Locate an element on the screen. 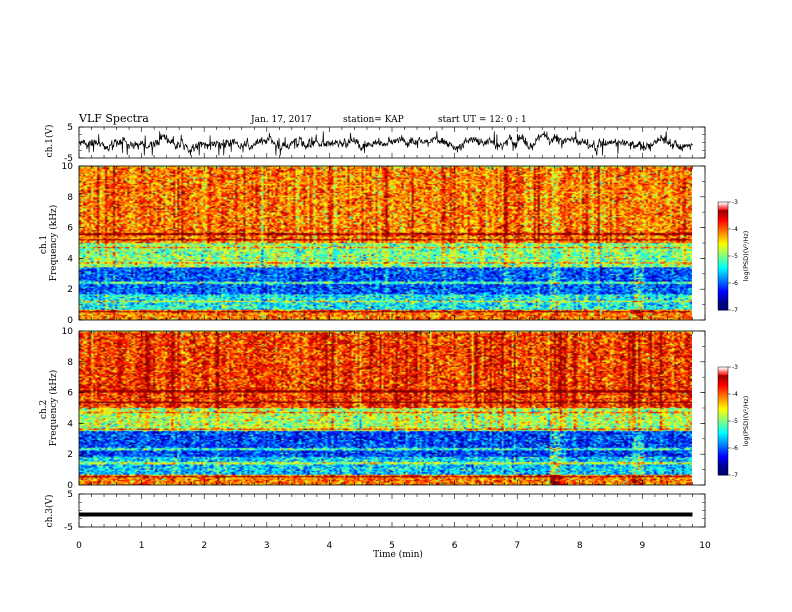  colorbar-label: log(PSD)(V²/Hz) is located at coordinates (746, 421).